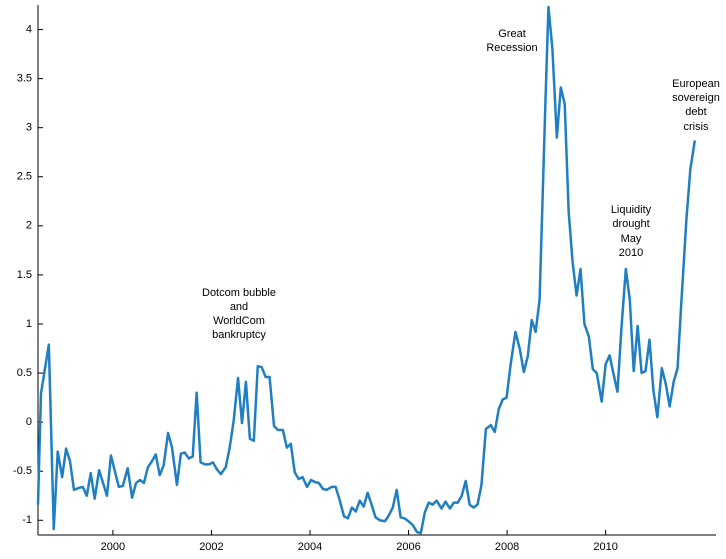 This screenshot has height=559, width=726. What do you see at coordinates (29, 226) in the screenshot?
I see `y-tick-label: 2` at bounding box center [29, 226].